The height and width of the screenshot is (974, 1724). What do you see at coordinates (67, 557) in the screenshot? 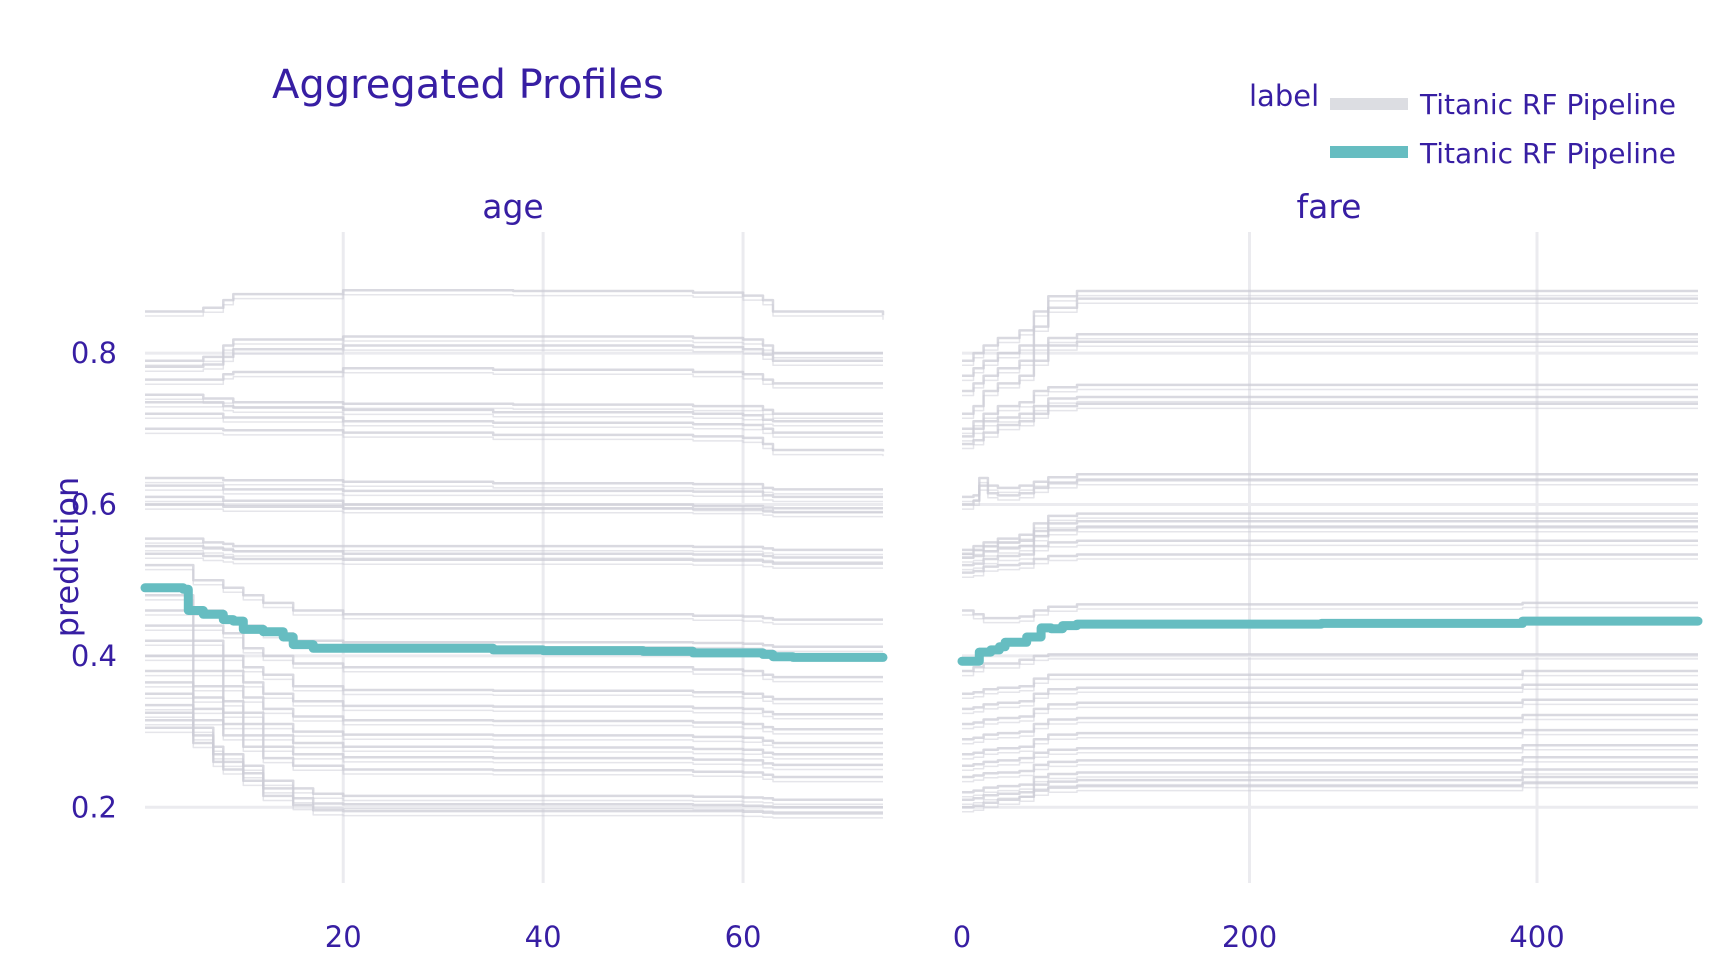
I see `y-axis-title: prediction` at bounding box center [67, 557].